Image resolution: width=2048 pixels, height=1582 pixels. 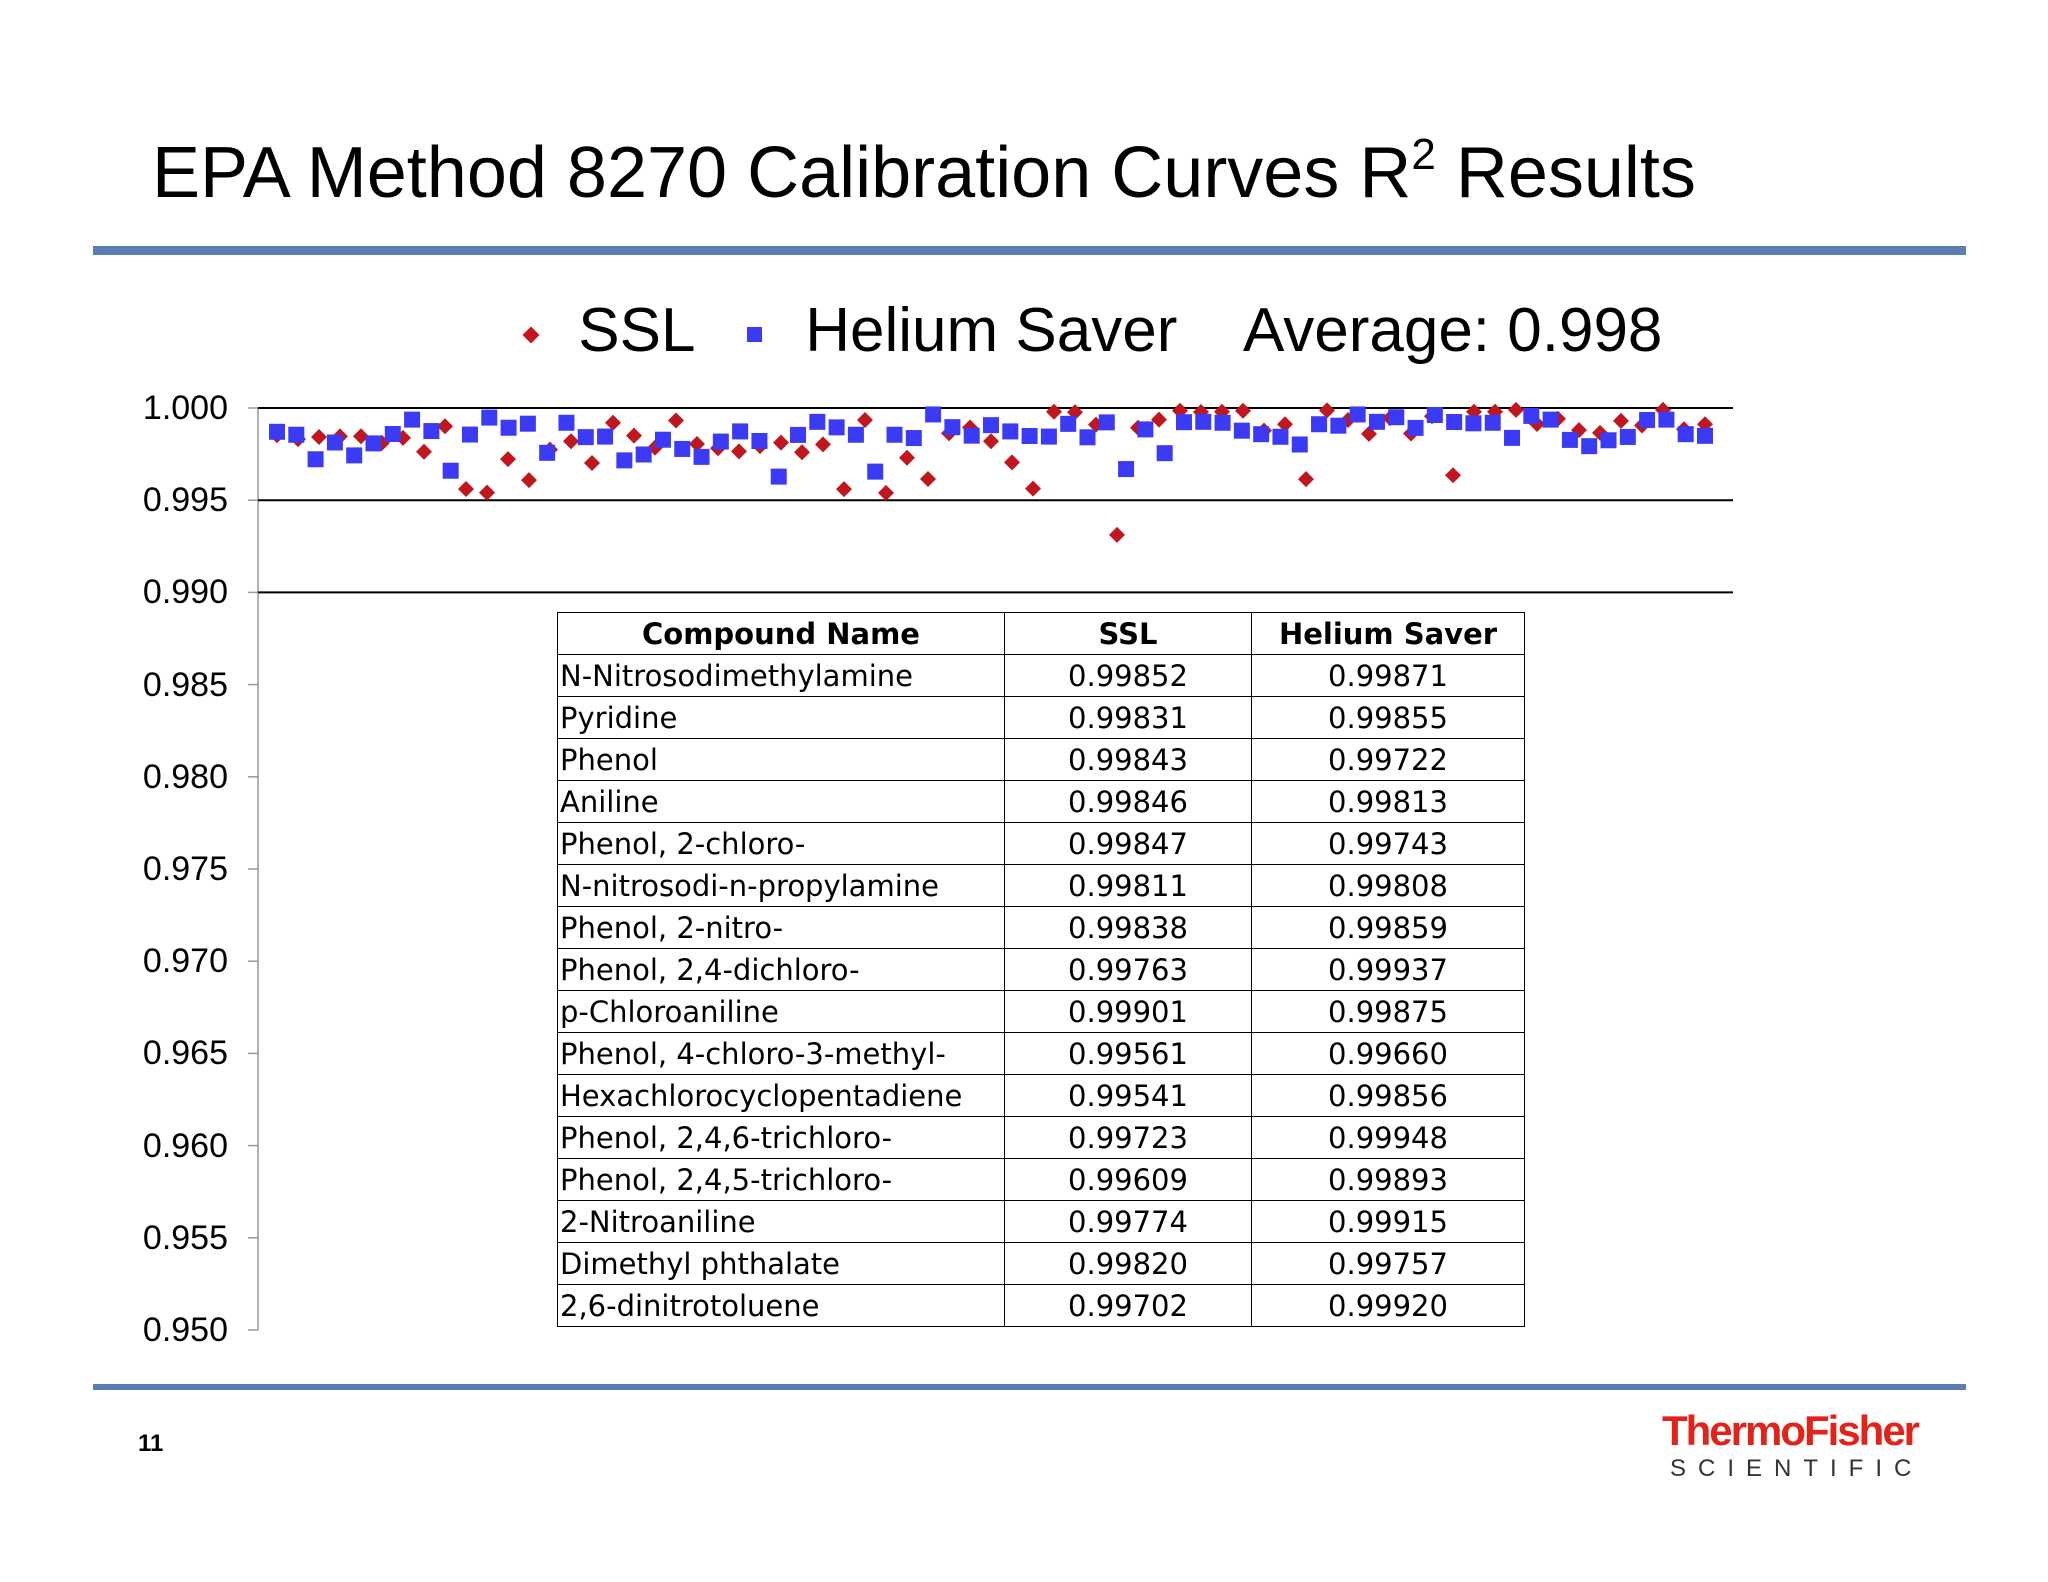 I want to click on y-tick-label: 1.000, so click(x=185, y=408).